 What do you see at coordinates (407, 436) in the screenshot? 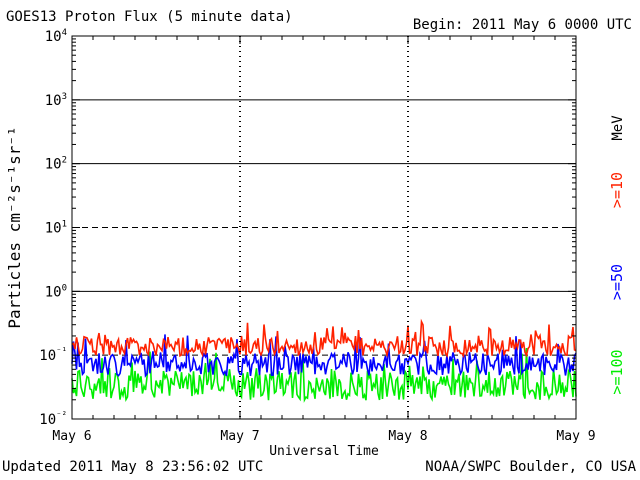
I see `x-tick-label: May 8` at bounding box center [407, 436].